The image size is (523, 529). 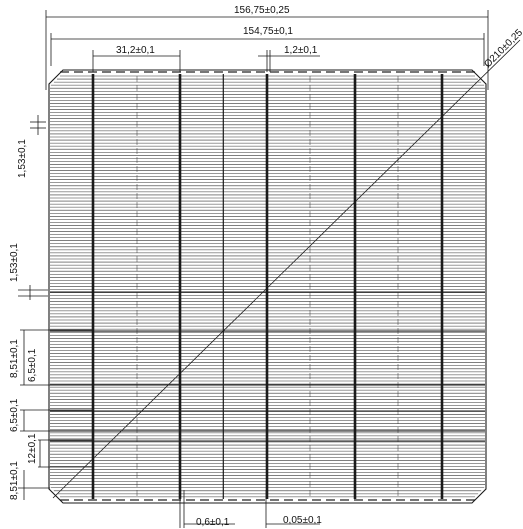 What do you see at coordinates (22, 158) in the screenshot?
I see `finger-spacing-label-1: 1,53±0,1` at bounding box center [22, 158].